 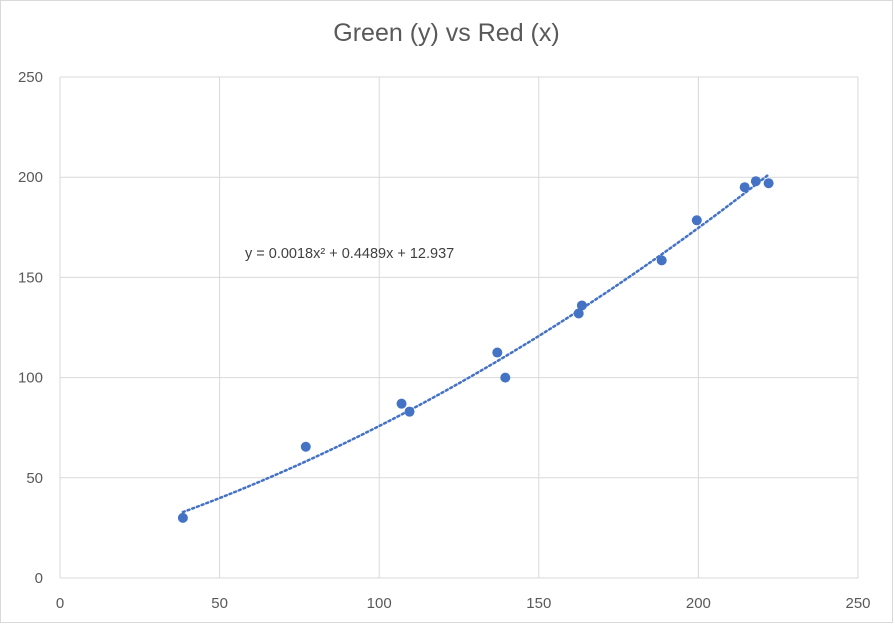 What do you see at coordinates (538, 603) in the screenshot?
I see `x-tick-label: 150` at bounding box center [538, 603].